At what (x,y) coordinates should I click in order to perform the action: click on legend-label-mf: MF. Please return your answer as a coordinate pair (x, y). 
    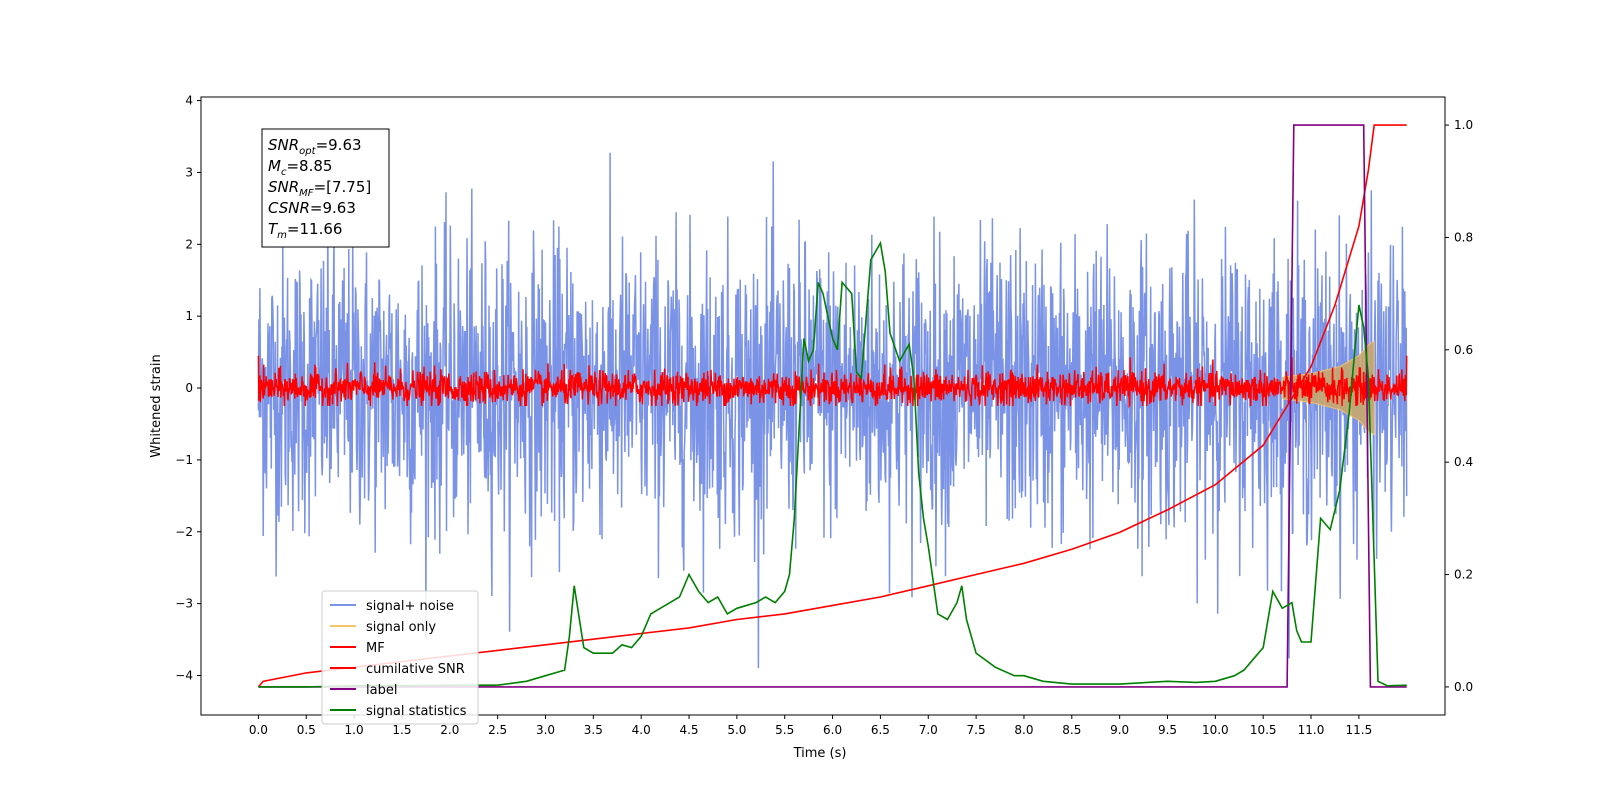
    Looking at the image, I should click on (375, 648).